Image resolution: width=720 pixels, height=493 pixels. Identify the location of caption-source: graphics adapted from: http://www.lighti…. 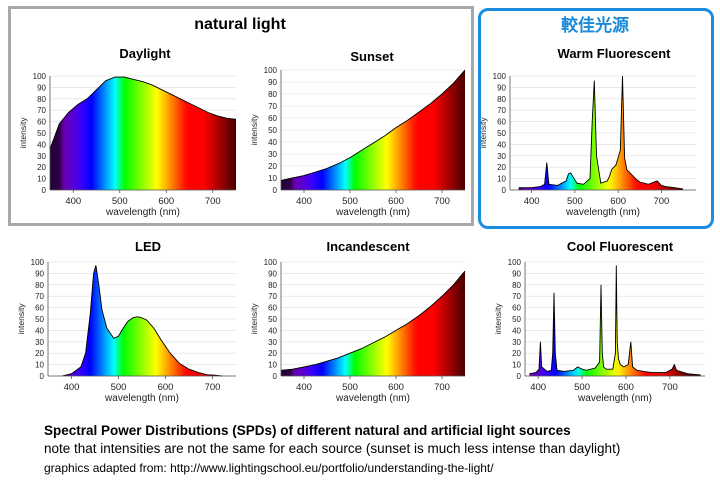
(269, 468).